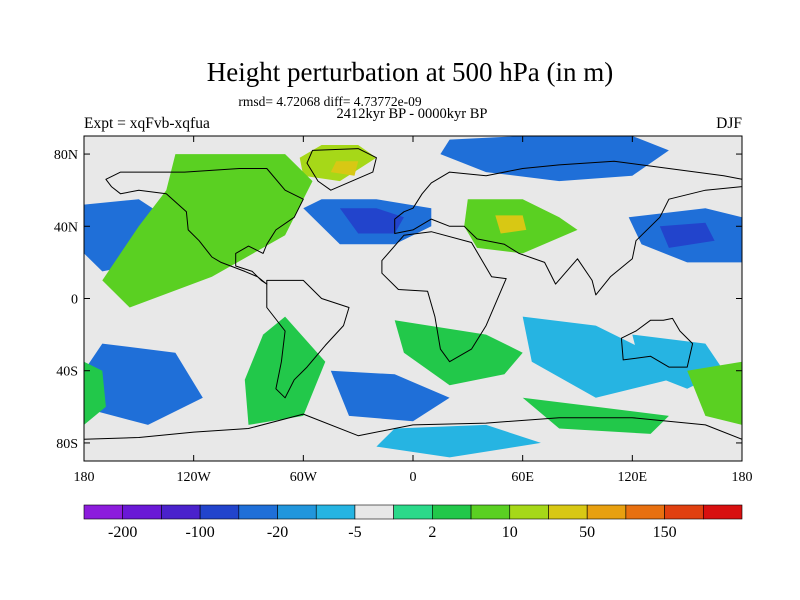 This screenshot has height=600, width=800. Describe the element at coordinates (413, 522) in the screenshot. I see `colorbar: -200 -100 -20 -5 2 10 50 150` at that location.